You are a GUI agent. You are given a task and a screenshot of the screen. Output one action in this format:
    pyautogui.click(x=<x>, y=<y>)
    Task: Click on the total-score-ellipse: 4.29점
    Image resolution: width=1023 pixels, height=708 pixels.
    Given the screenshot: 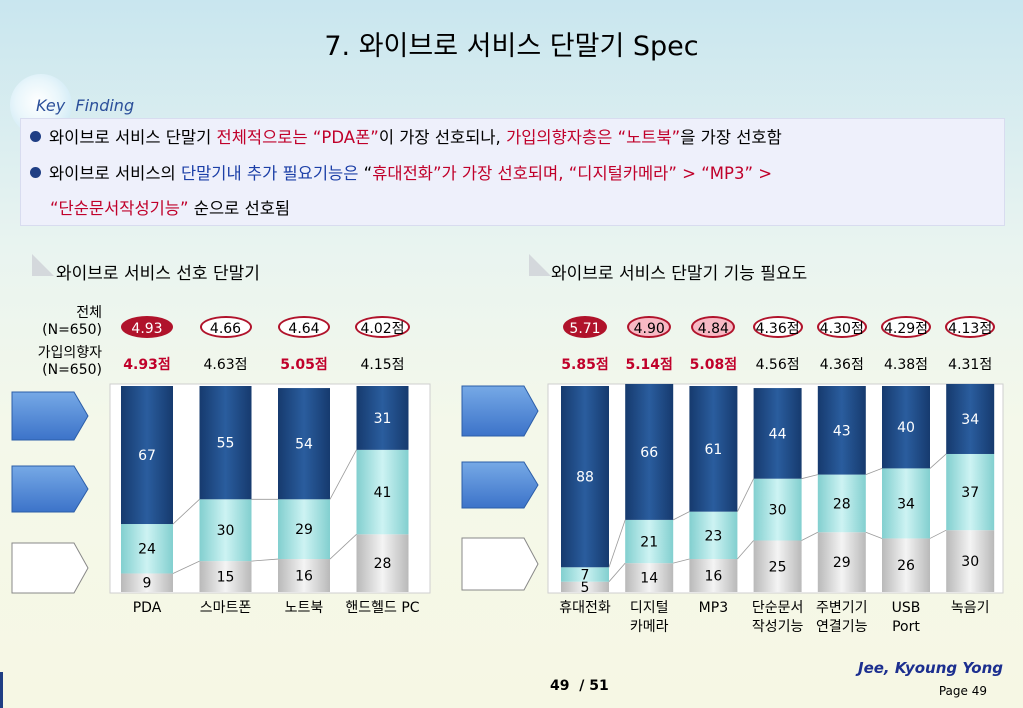 What is the action you would take?
    pyautogui.click(x=906, y=327)
    